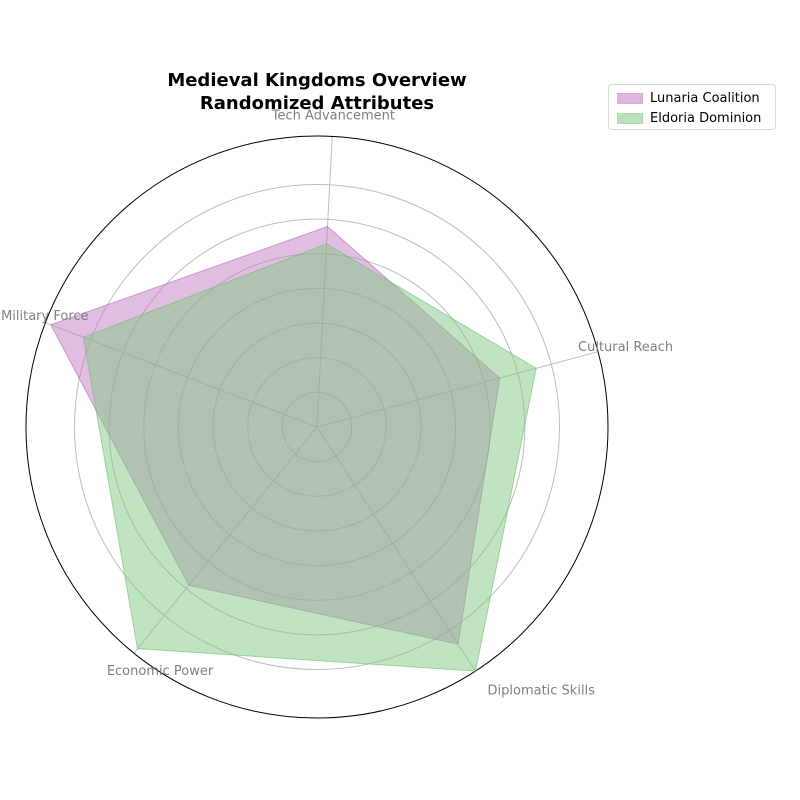 The height and width of the screenshot is (800, 800). What do you see at coordinates (317, 103) in the screenshot?
I see `chart-title-line-2: Randomized Attributes` at bounding box center [317, 103].